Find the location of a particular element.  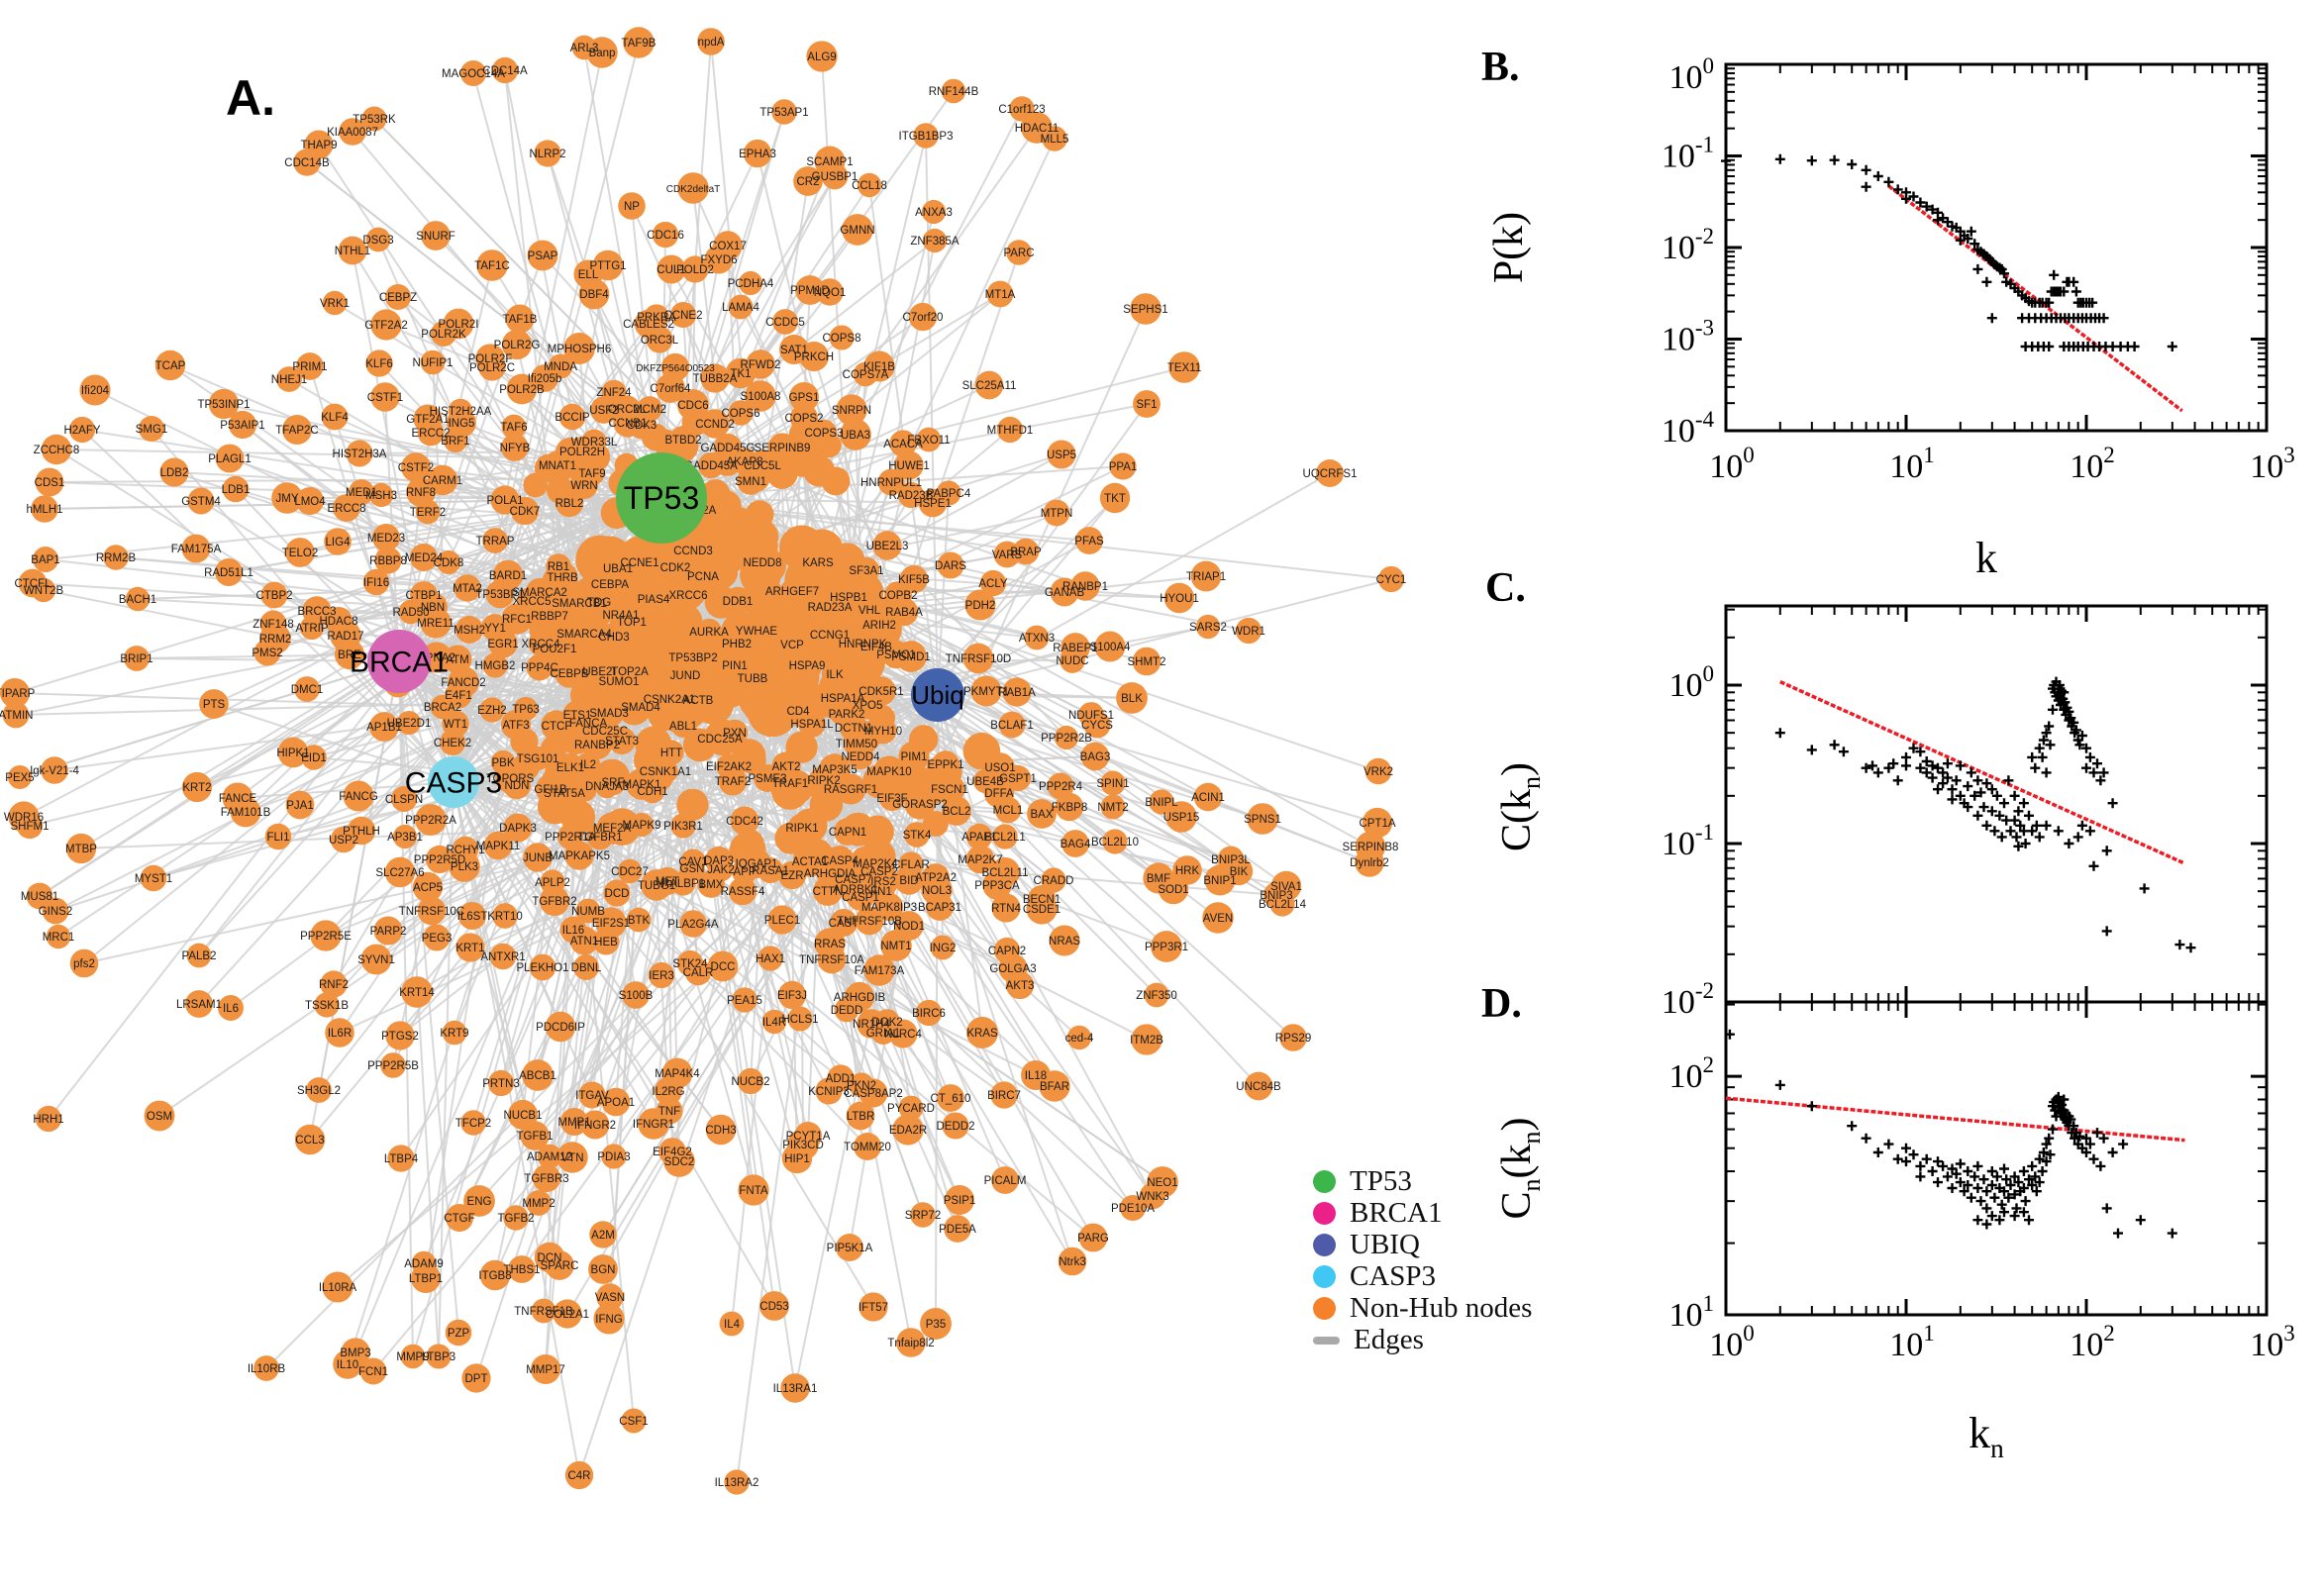

node-label: GINS2 is located at coordinates (56, 912).